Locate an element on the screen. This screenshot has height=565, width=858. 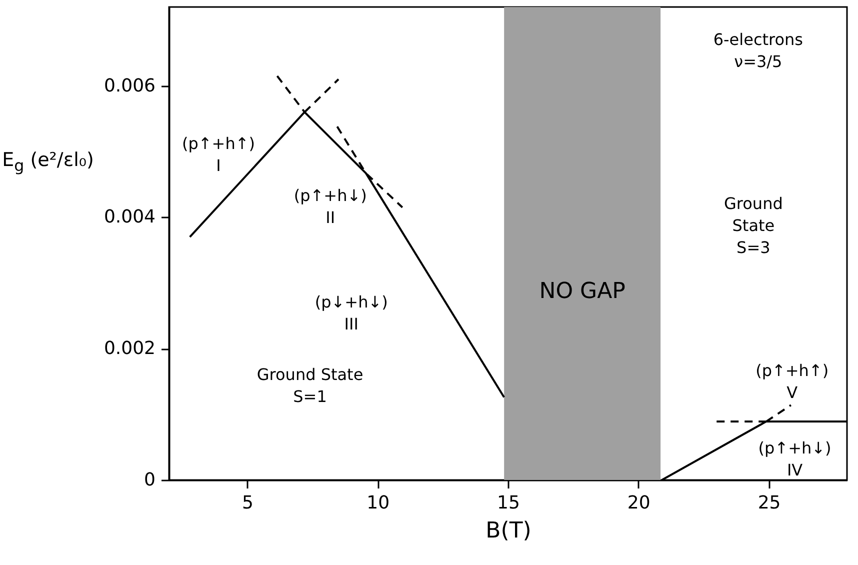
annotation: (p↑+h↑) I is located at coordinates (218, 155).